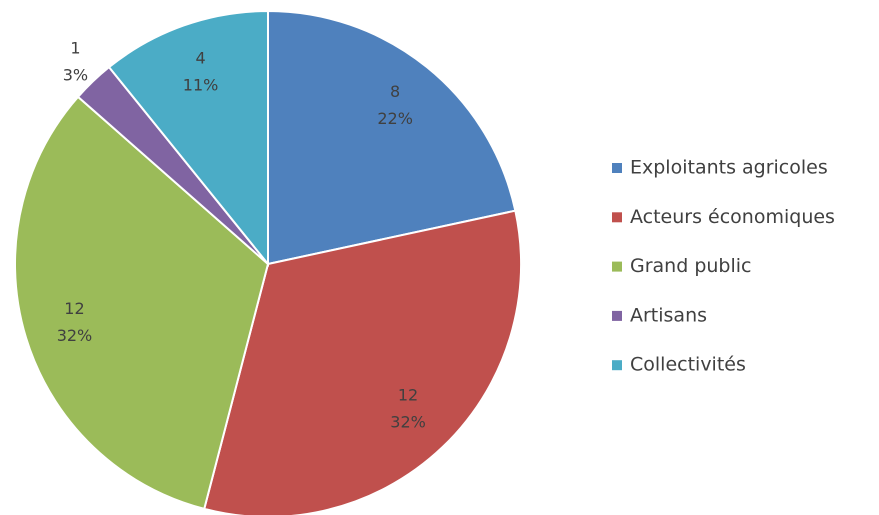  I want to click on data-label: 4, so click(200, 58).